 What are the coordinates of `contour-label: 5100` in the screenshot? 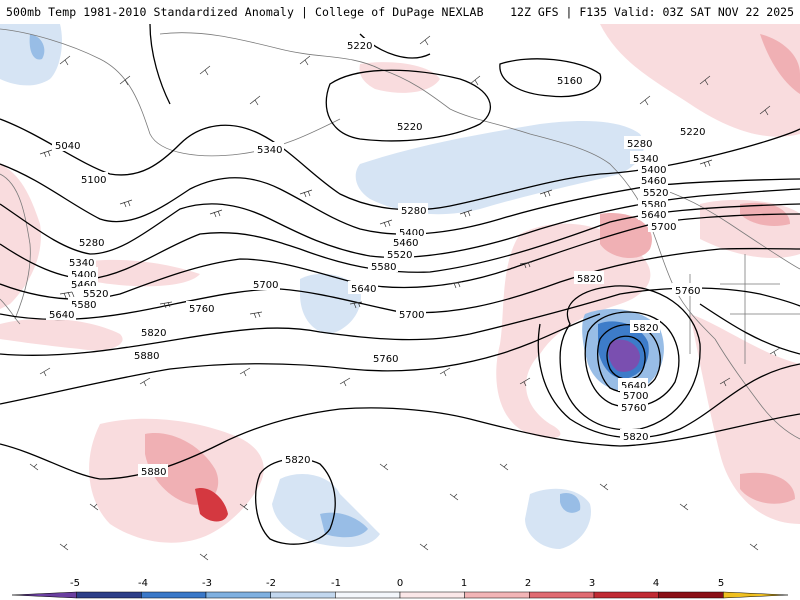 It's located at (93, 180).